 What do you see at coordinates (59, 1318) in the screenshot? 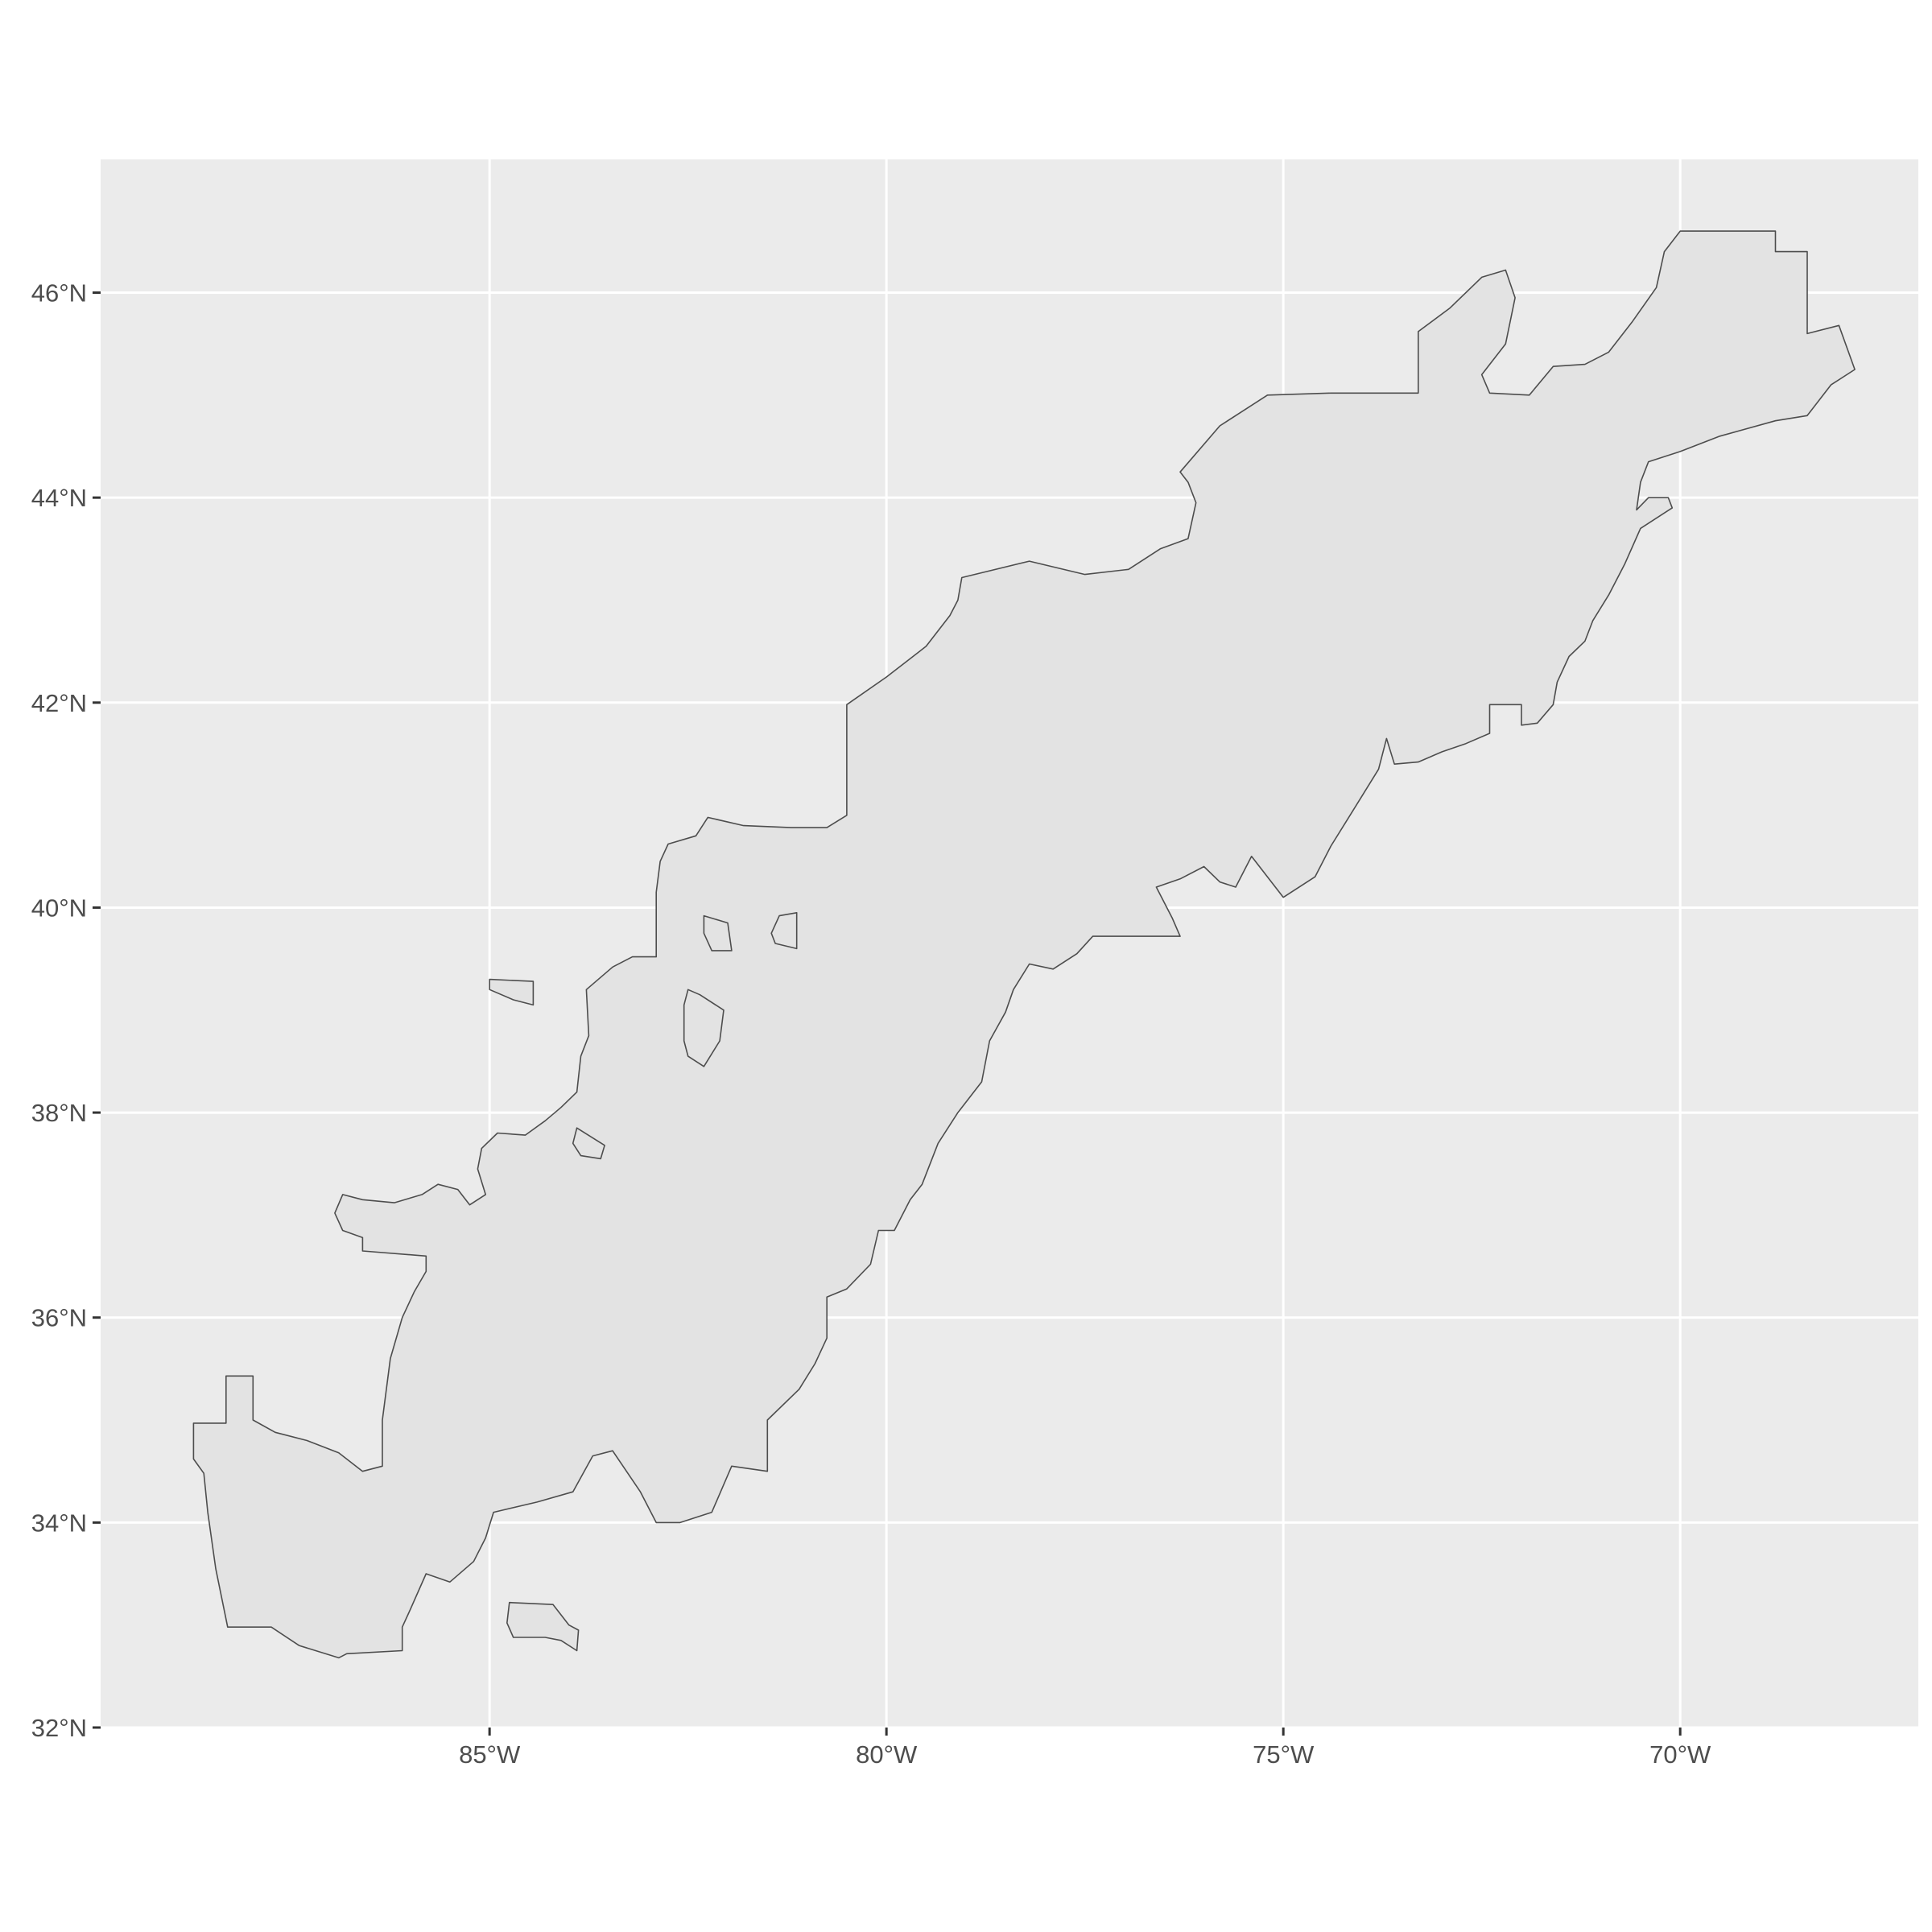
I see `y-tick-label-2: 36°N` at bounding box center [59, 1318].